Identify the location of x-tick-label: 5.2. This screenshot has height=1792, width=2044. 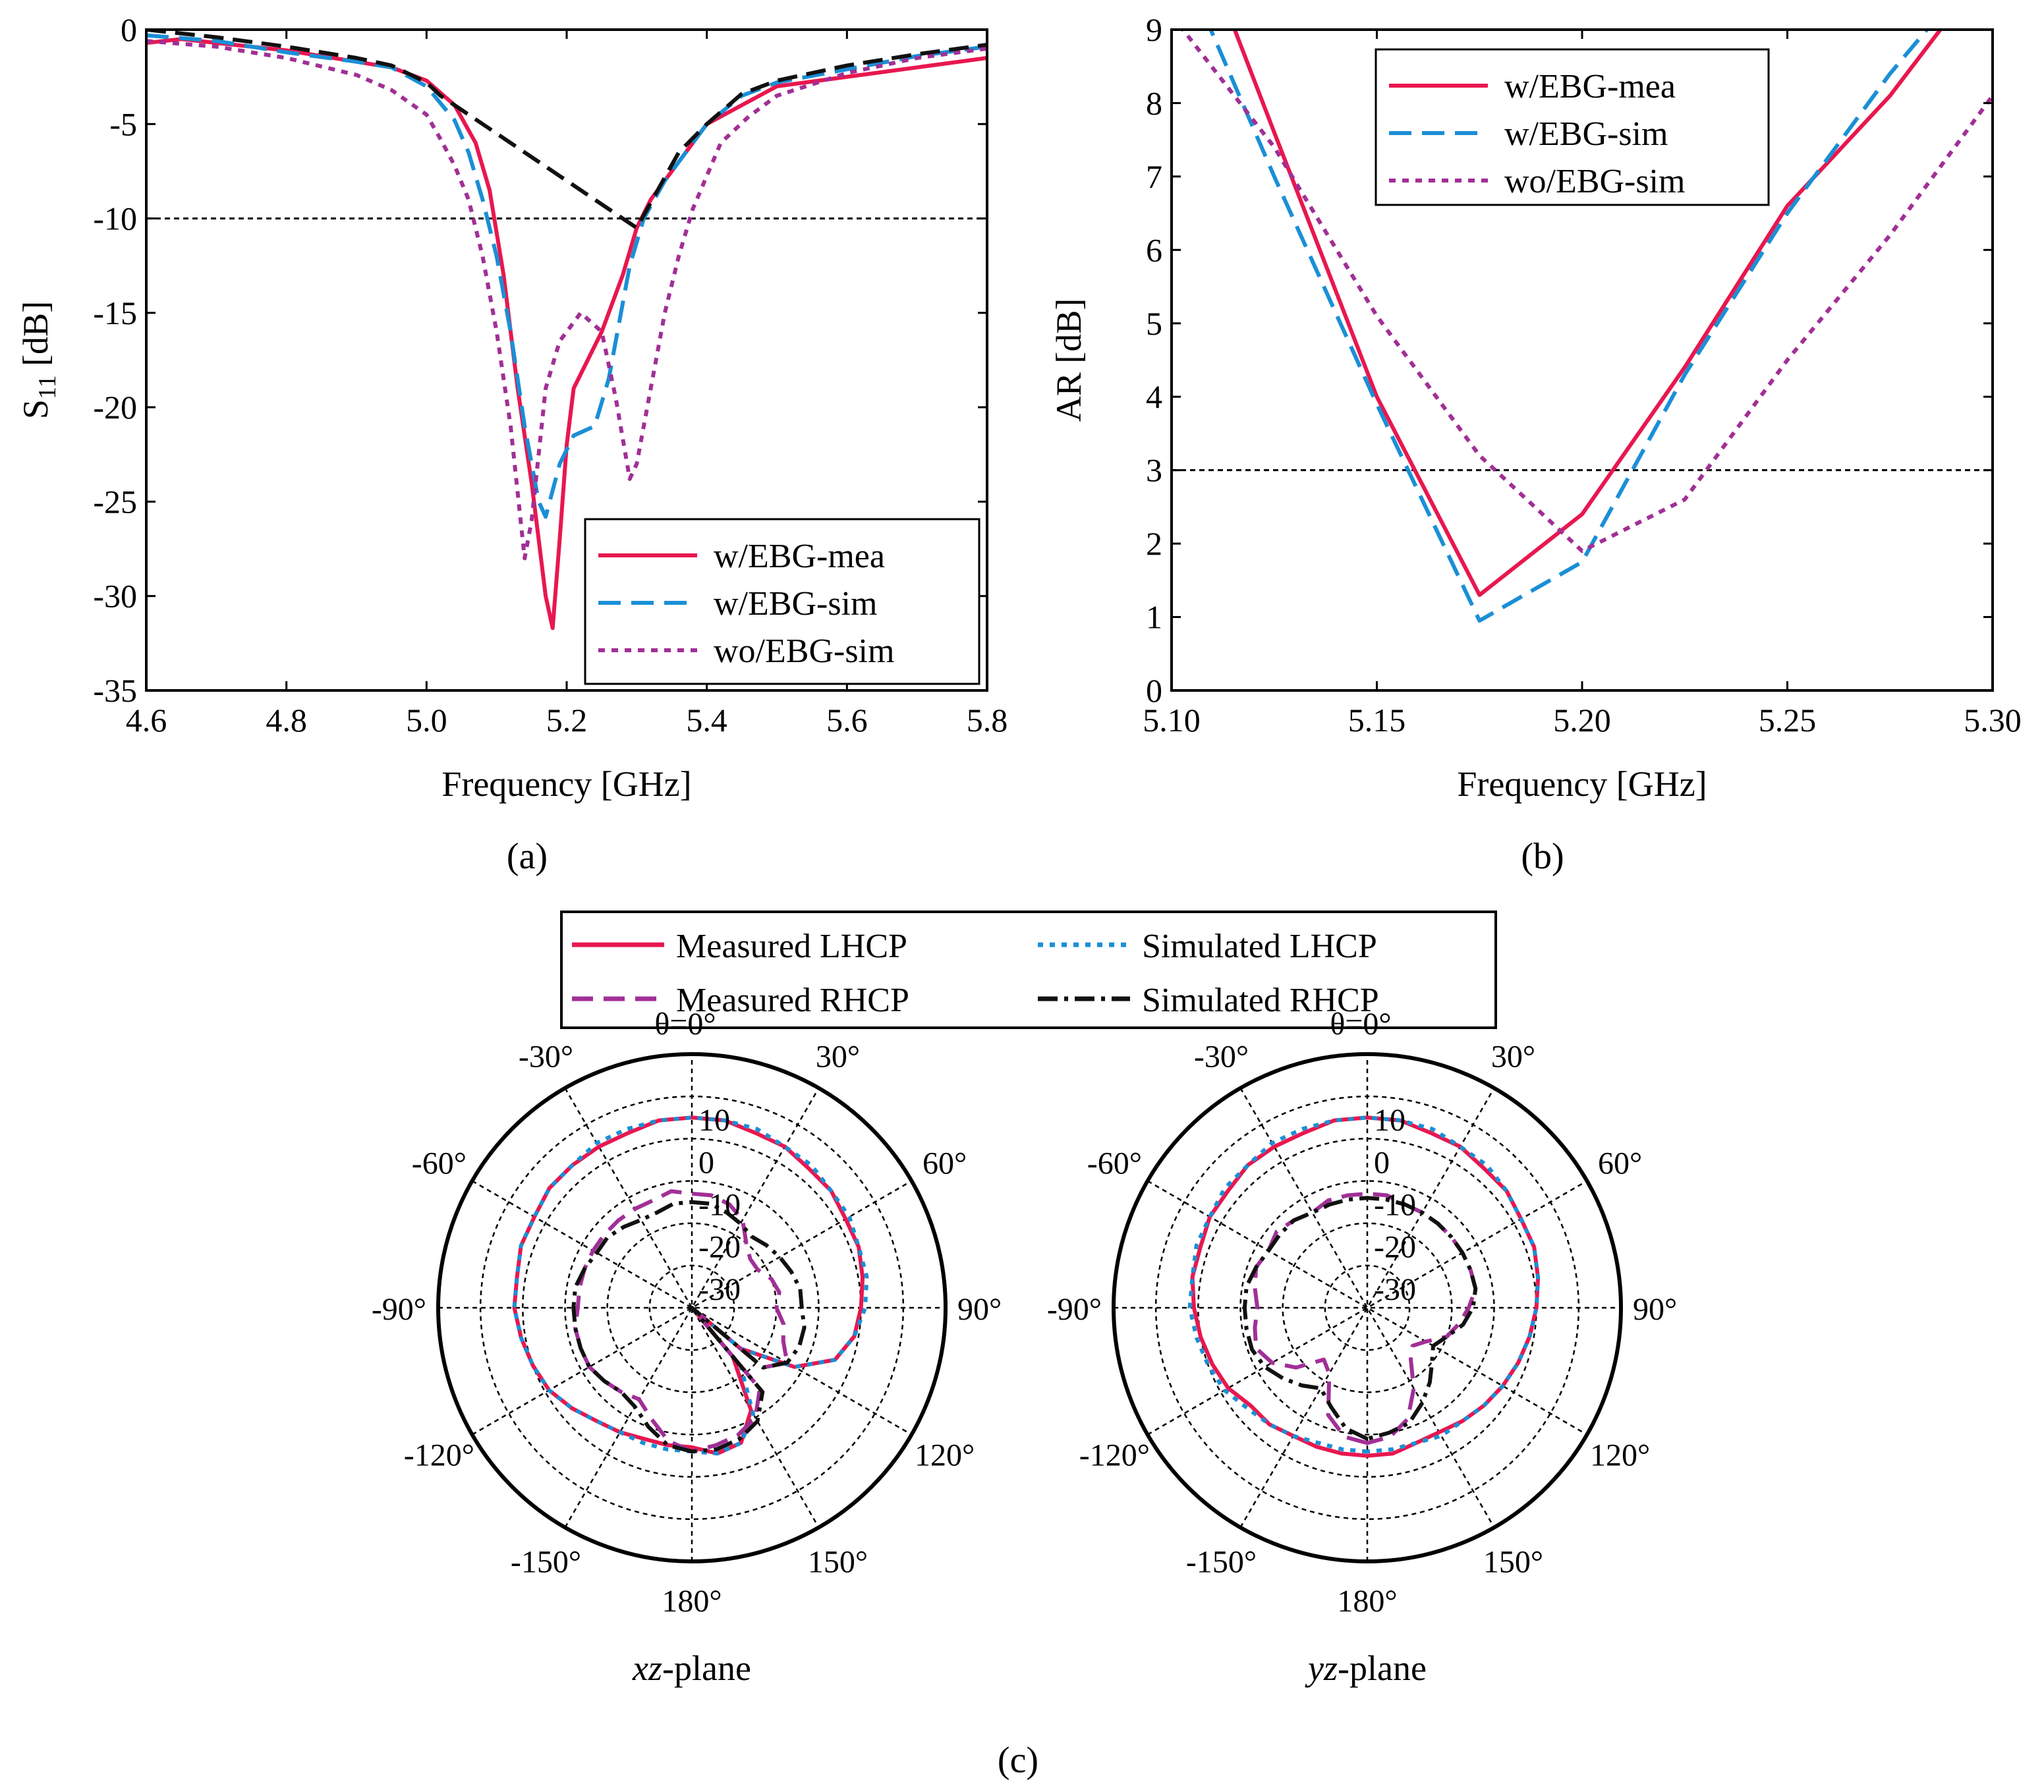
(567, 720).